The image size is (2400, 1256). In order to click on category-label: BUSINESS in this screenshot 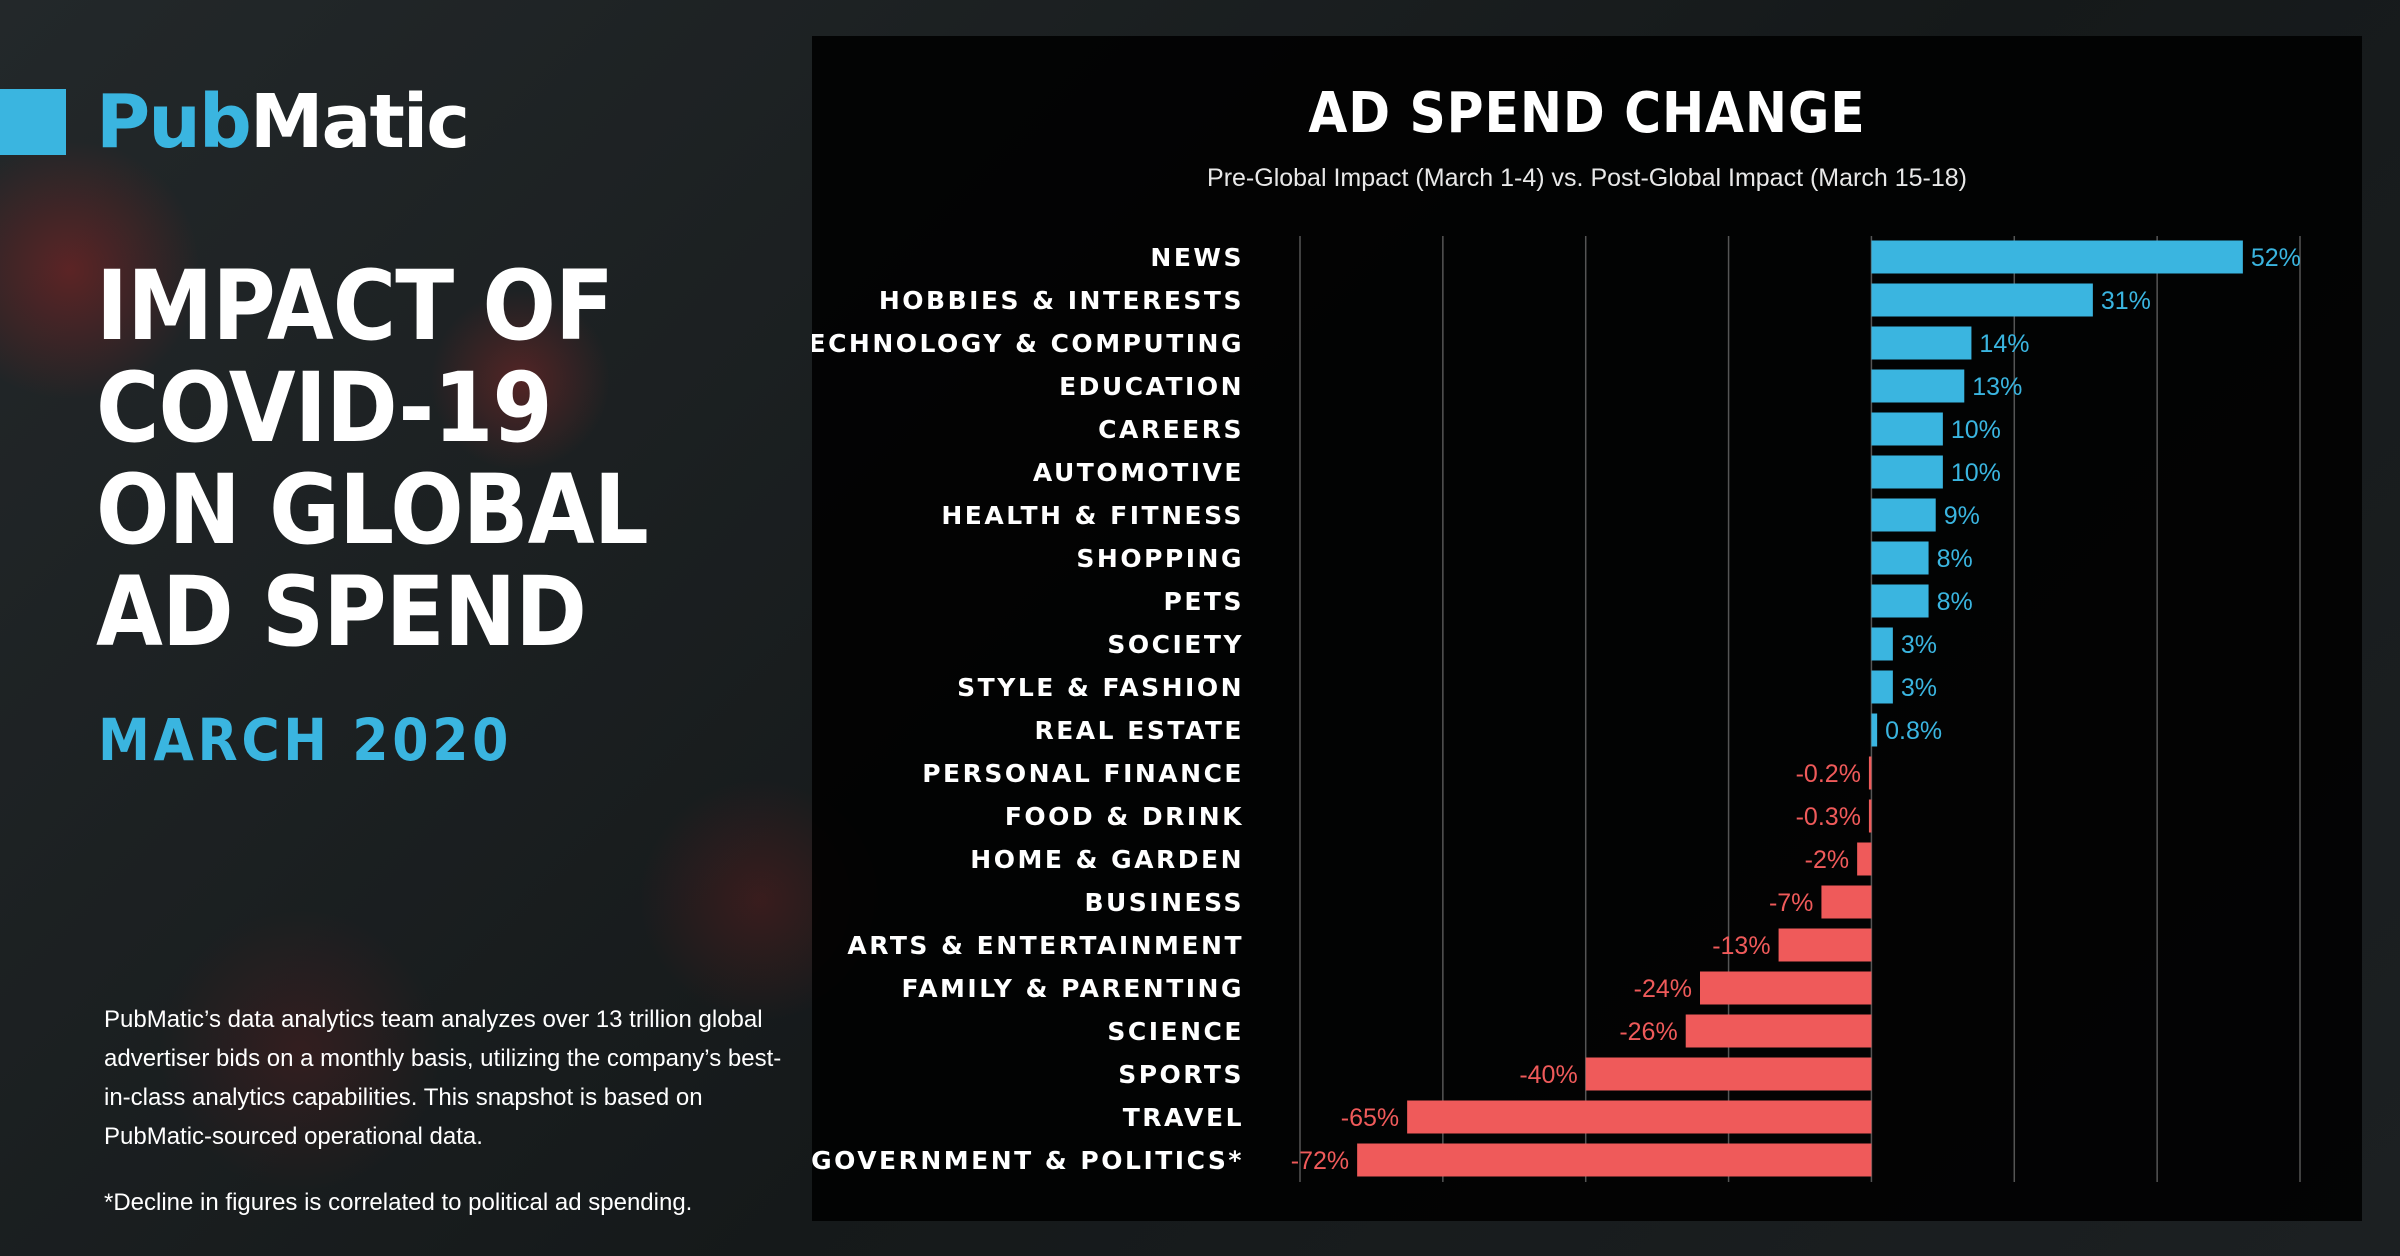, I will do `click(1164, 902)`.